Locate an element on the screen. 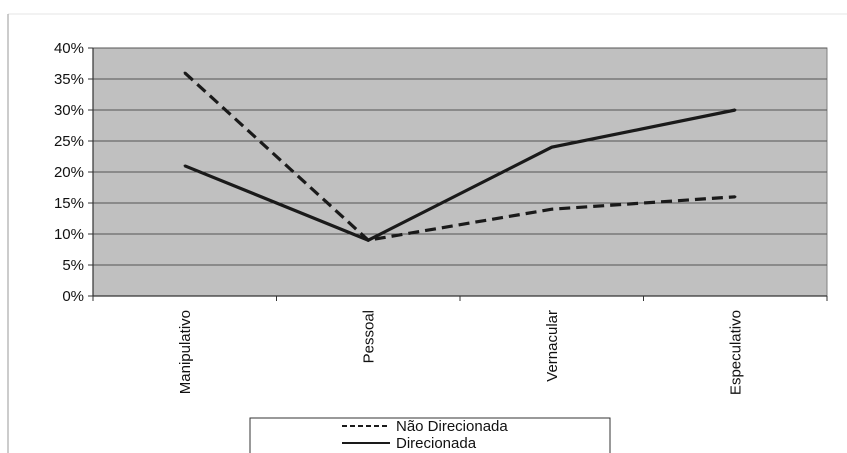  y-tick-label: 5% is located at coordinates (73, 265).